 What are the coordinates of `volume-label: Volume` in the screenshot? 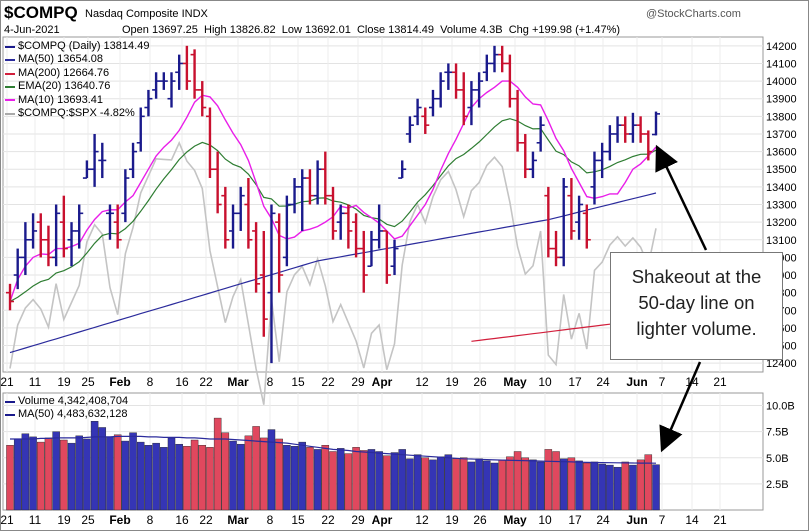 It's located at (458, 30).